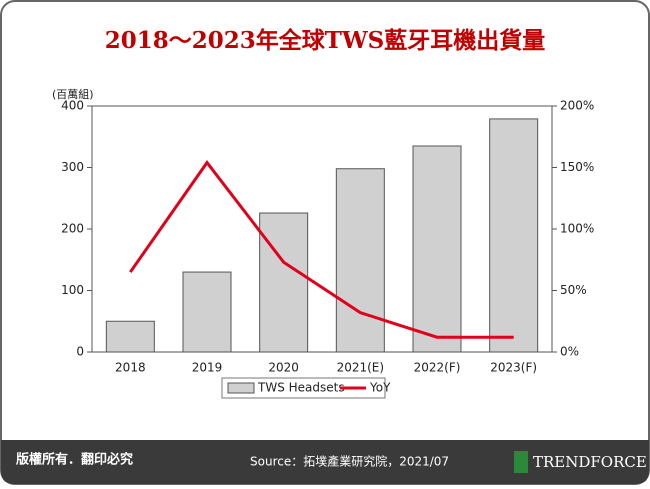  What do you see at coordinates (577, 229) in the screenshot?
I see `y2-tick-label: 100%` at bounding box center [577, 229].